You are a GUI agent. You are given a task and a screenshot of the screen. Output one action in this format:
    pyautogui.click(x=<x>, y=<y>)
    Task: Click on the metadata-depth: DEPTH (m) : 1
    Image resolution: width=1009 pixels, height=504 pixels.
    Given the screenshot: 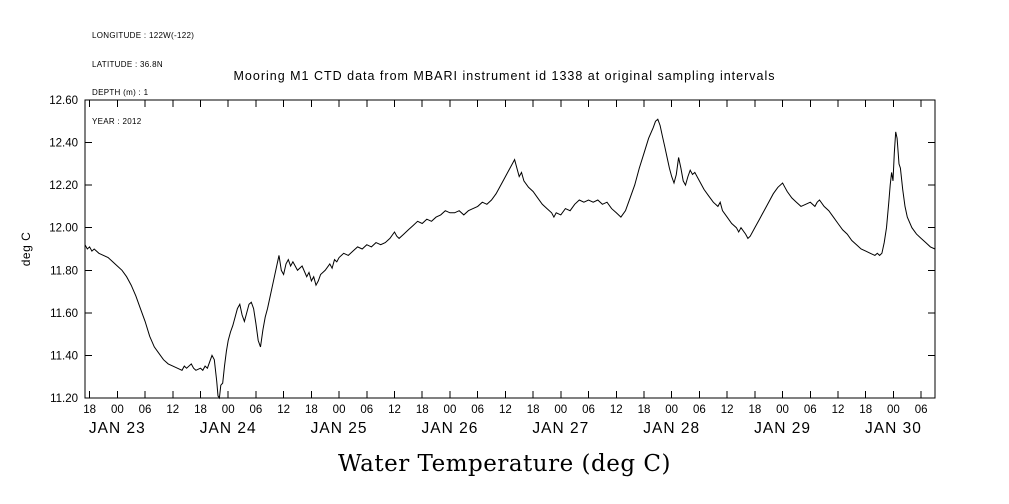 What is the action you would take?
    pyautogui.click(x=120, y=92)
    